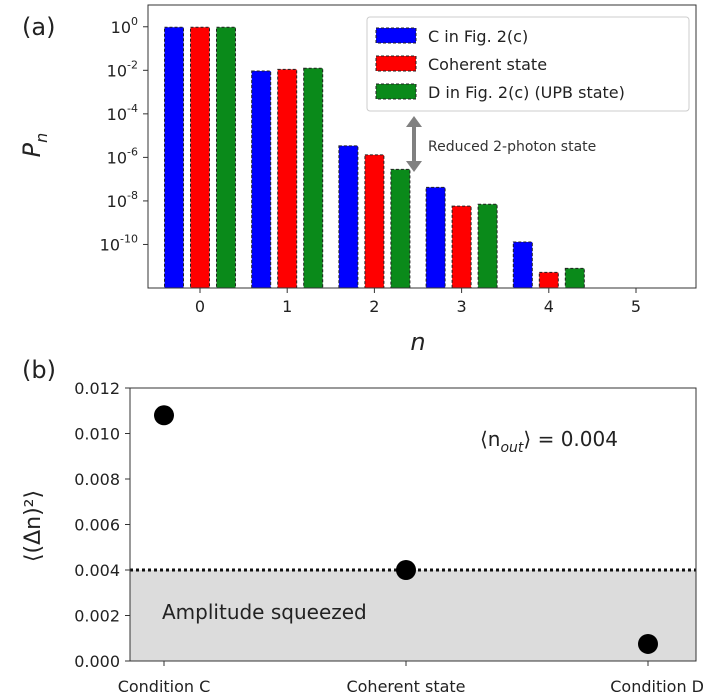  I want to click on bar-3-n3, so click(487, 246).